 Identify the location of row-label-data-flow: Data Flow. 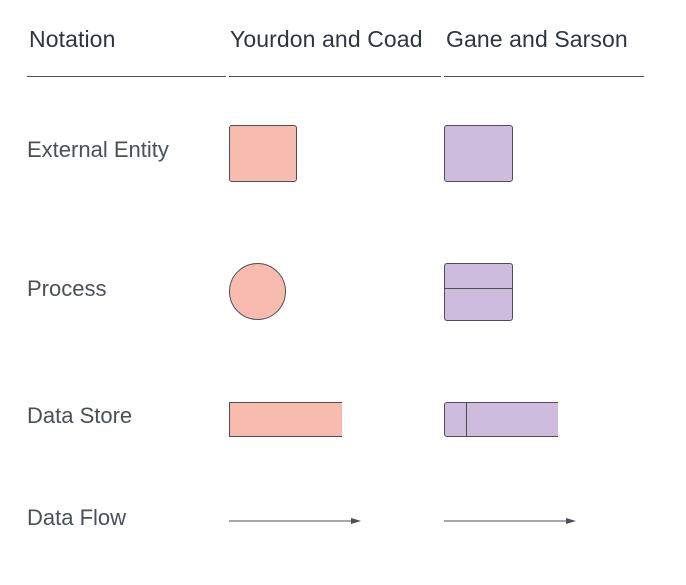
(77, 517).